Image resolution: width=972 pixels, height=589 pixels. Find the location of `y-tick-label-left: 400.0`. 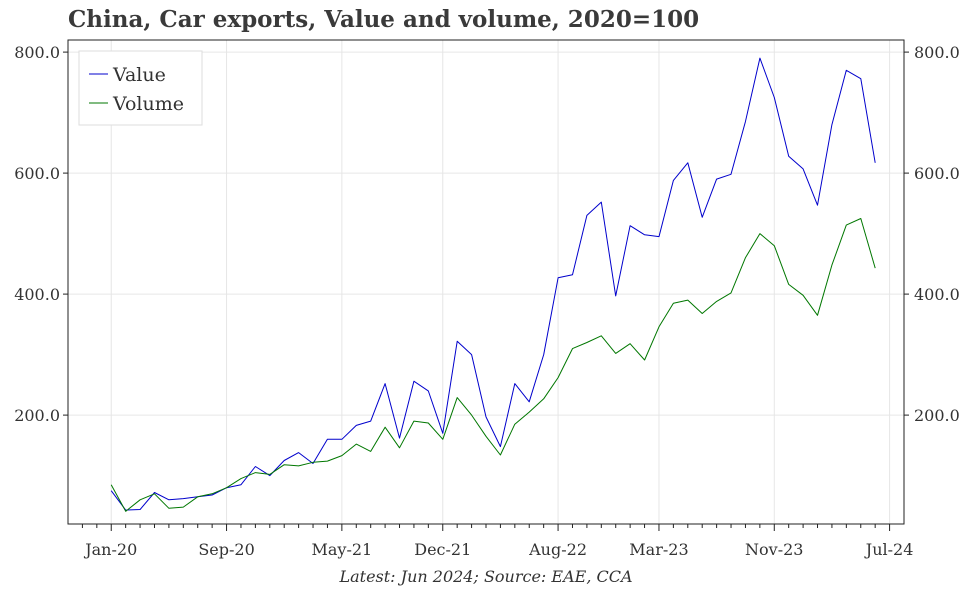

y-tick-label-left: 400.0 is located at coordinates (37, 294).